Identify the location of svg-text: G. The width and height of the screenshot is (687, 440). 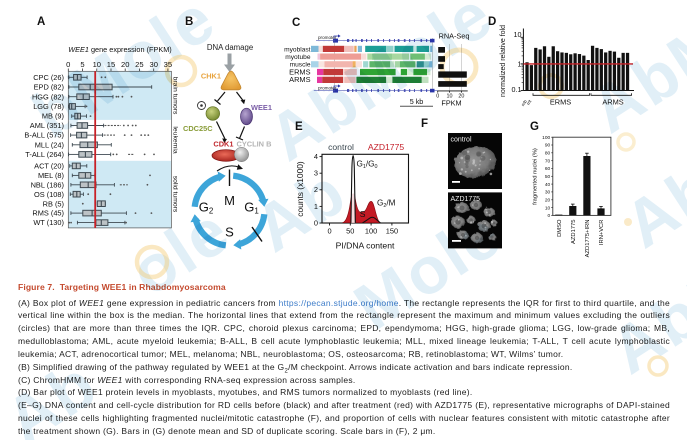
(534, 127).